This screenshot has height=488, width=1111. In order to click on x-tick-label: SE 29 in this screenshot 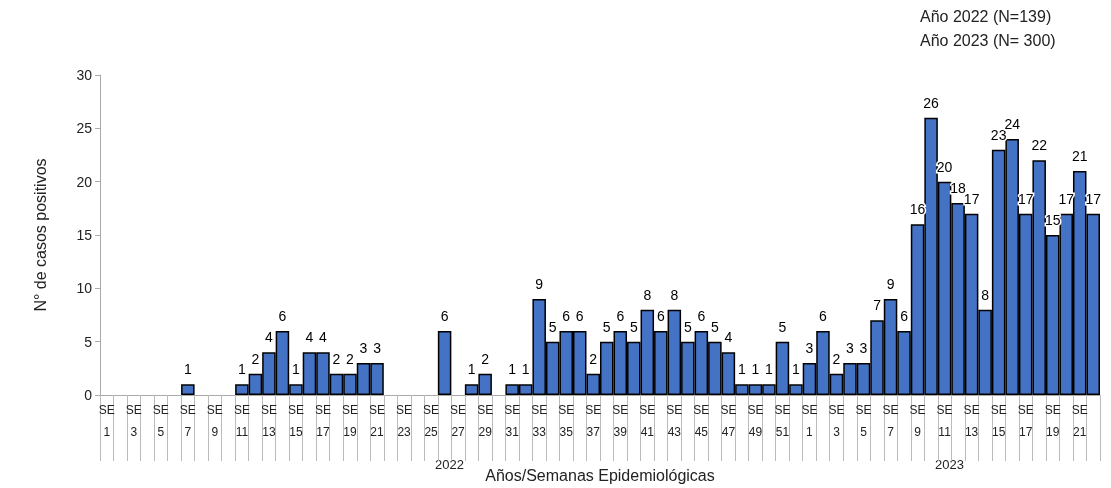, I will do `click(485, 421)`.